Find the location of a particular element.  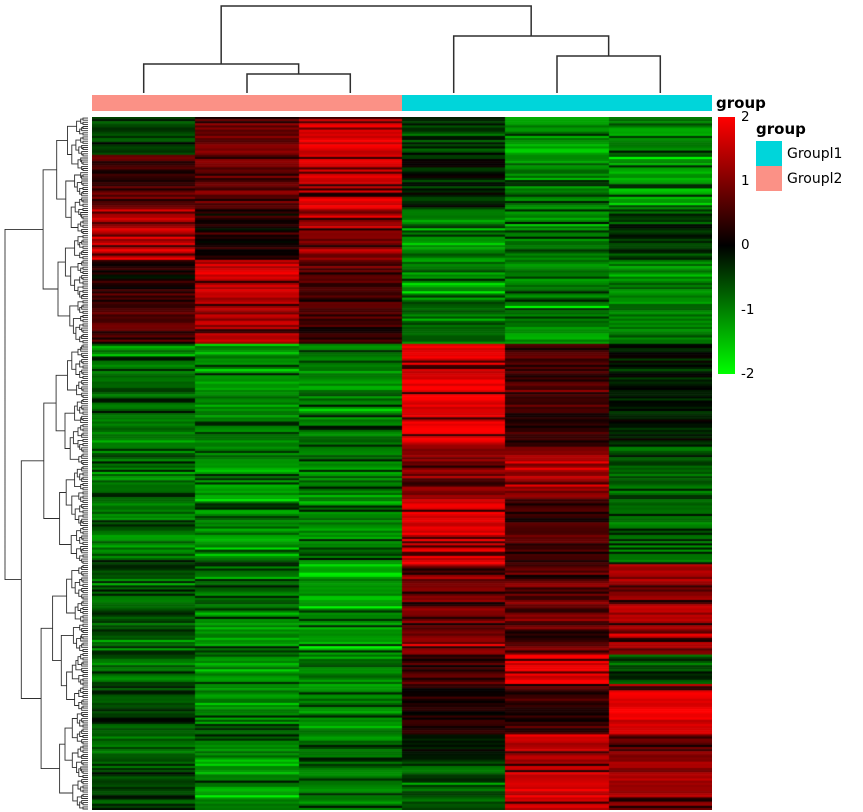

colorbar-tick-1: 1 is located at coordinates (745, 181).